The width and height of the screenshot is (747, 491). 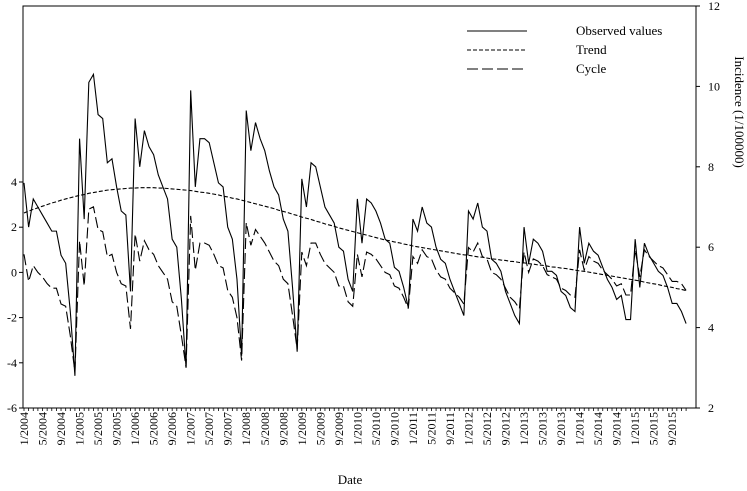 I want to click on x-tick-label: 9/2005, so click(x=117, y=428).